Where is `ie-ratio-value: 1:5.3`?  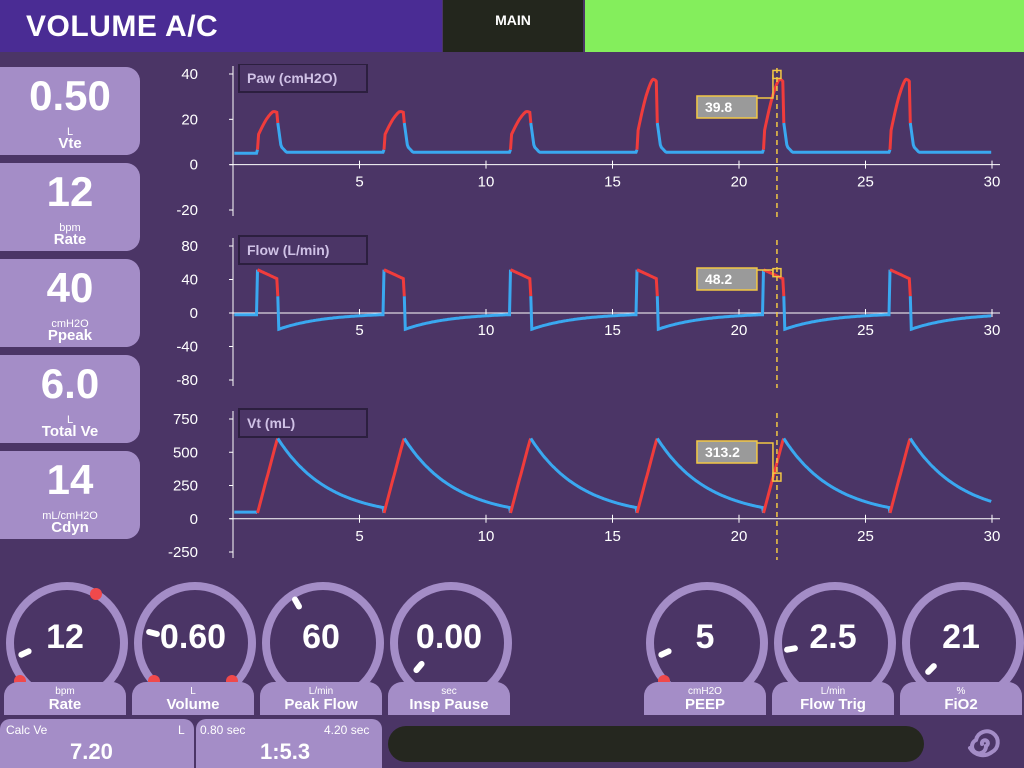 ie-ratio-value: 1:5.3 is located at coordinates (285, 751).